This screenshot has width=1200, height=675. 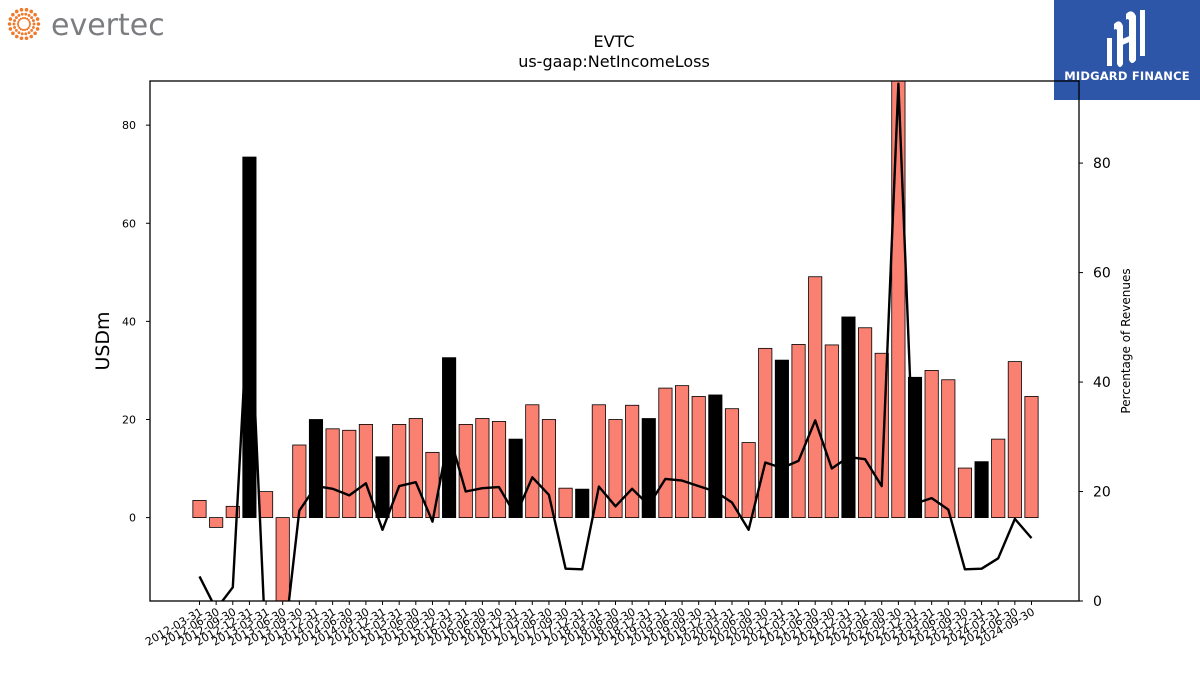 What do you see at coordinates (1126, 340) in the screenshot?
I see `y2-axis-label: Percentage of Revenues` at bounding box center [1126, 340].